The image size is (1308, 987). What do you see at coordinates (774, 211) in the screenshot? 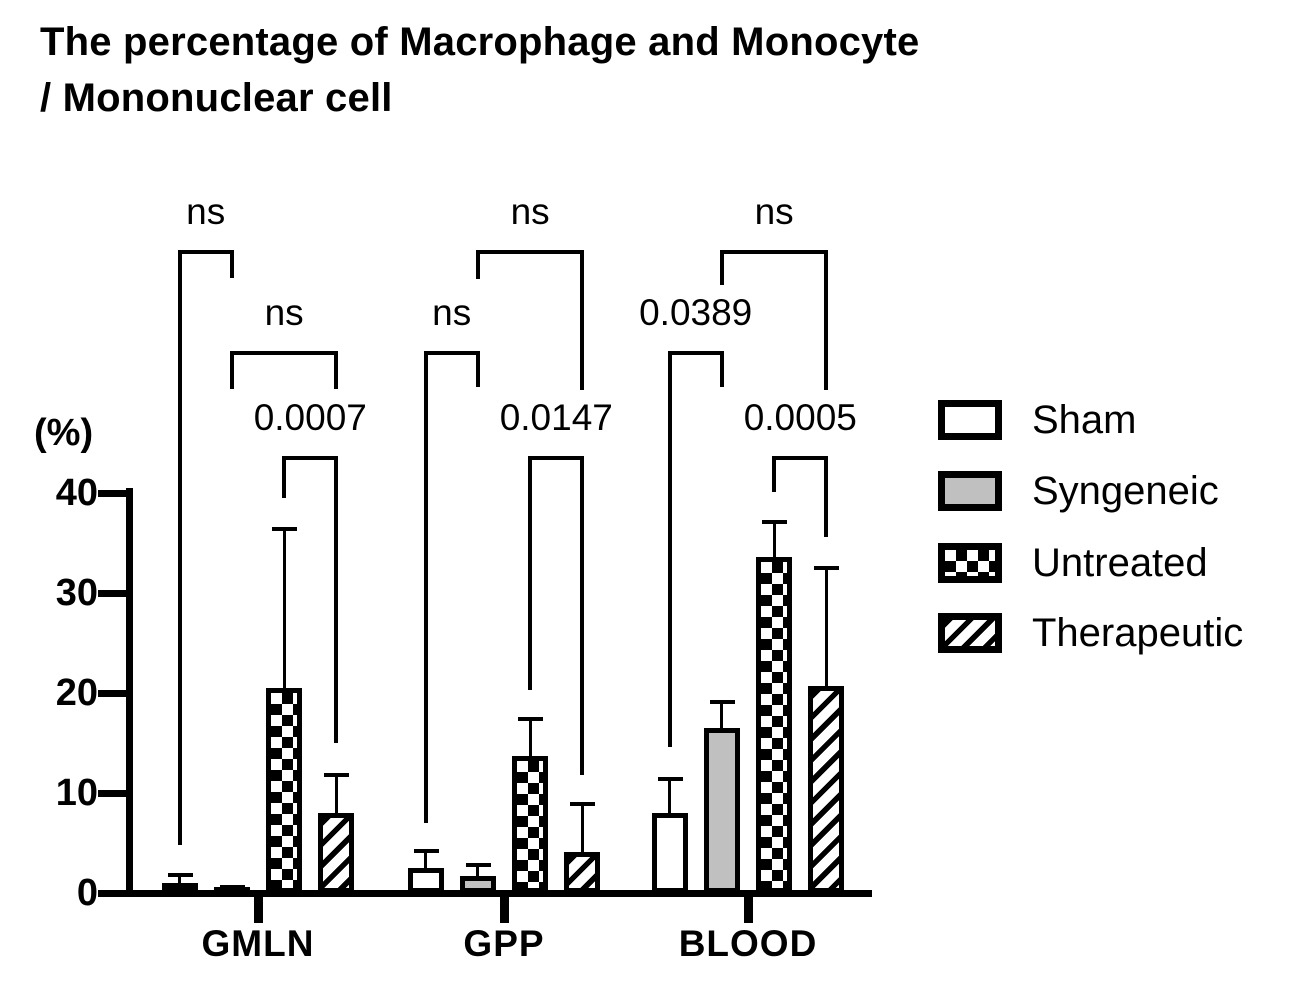
I see `sig-label-blood-7: ns` at bounding box center [774, 211].